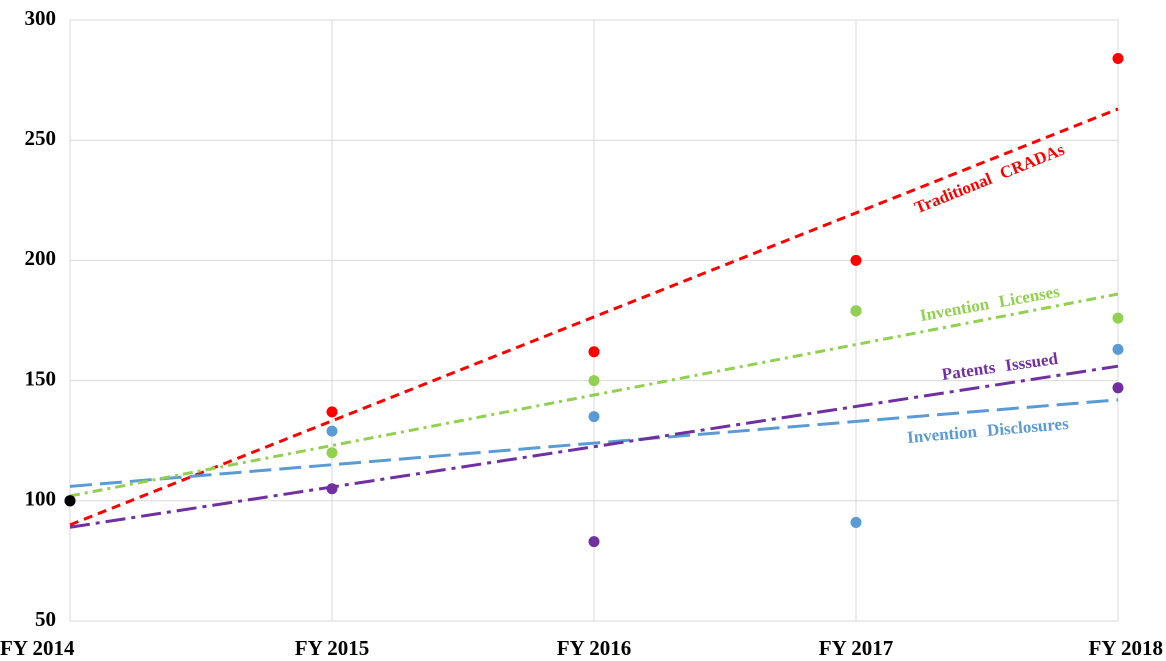  Describe the element at coordinates (41, 499) in the screenshot. I see `y-tick-label: 100` at that location.